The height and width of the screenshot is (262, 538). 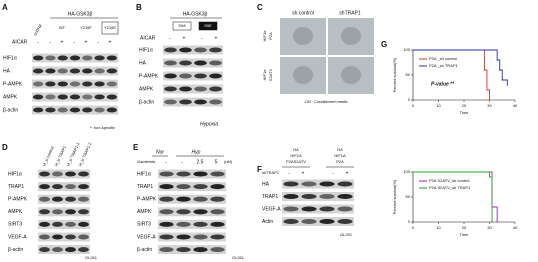 What do you see at coordinates (327, 101) in the screenshot?
I see `label: CM : Conditioned media` at bounding box center [327, 101].